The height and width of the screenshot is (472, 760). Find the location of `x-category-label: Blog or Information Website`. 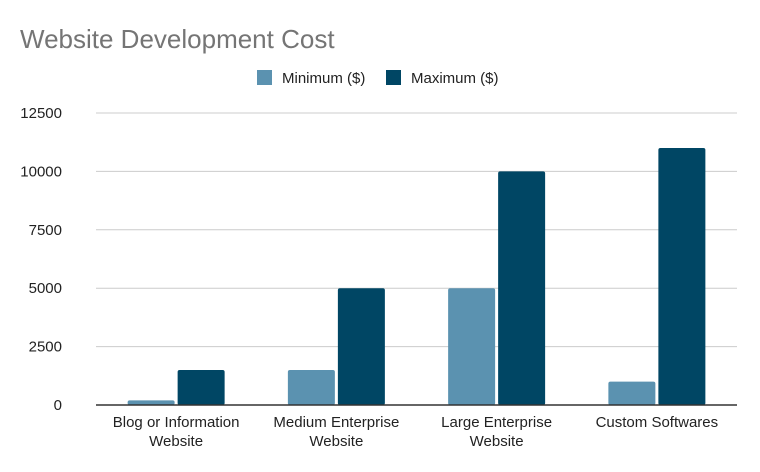

x-category-label: Blog or Information Website is located at coordinates (176, 432).